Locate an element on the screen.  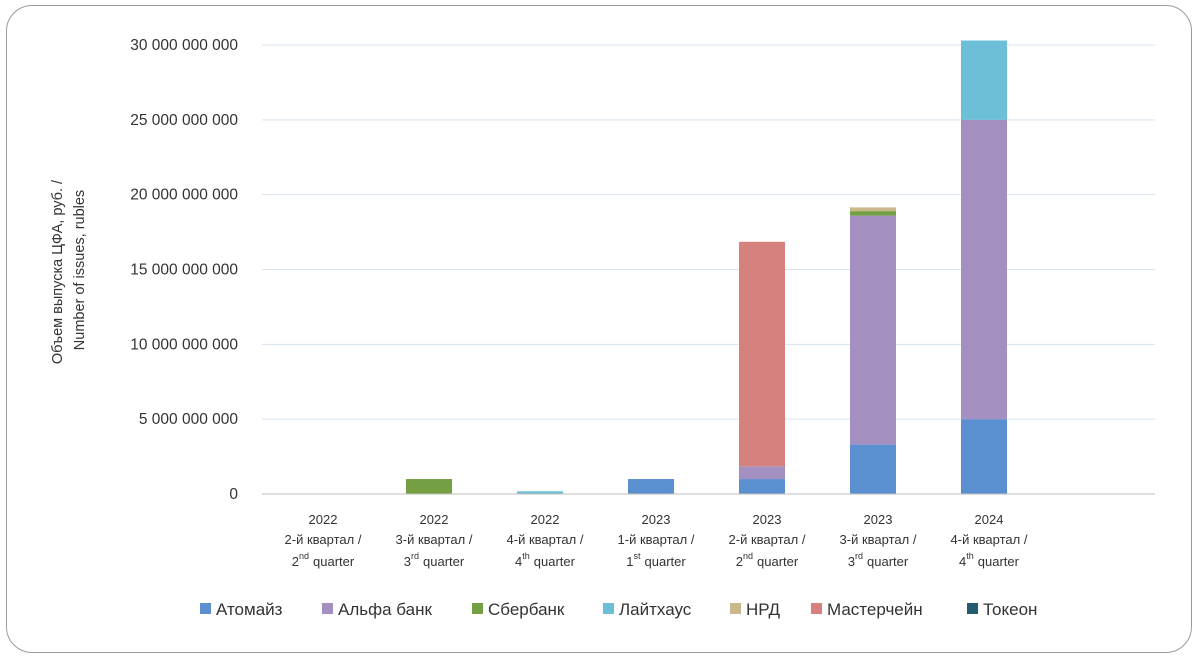
legend-item: Атомайз is located at coordinates (241, 609).